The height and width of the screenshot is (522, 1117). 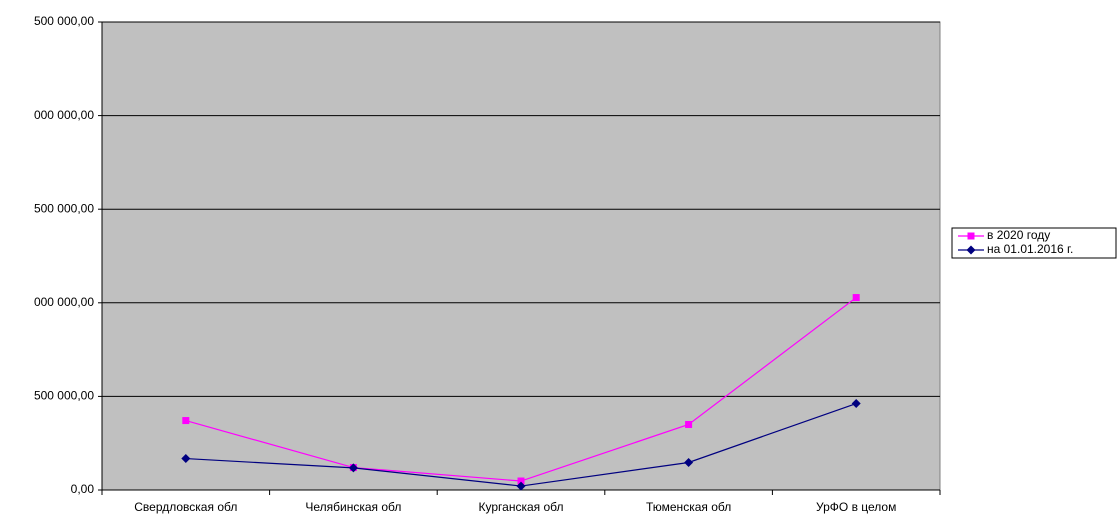 I want to click on x-tick-label: Тюменская обл, so click(x=688, y=507).